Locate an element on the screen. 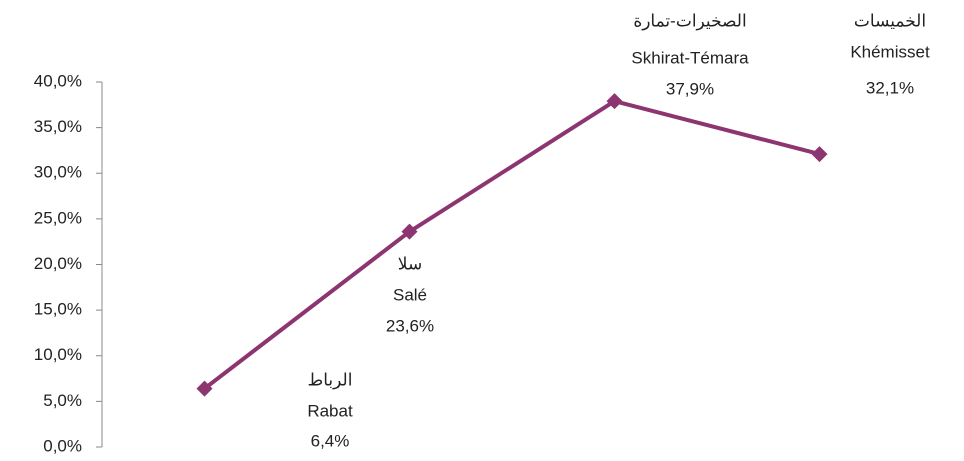 The width and height of the screenshot is (964, 461). category-label: Skhirat-Témara is located at coordinates (690, 57).